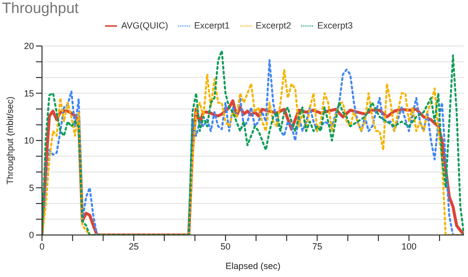 The height and width of the screenshot is (277, 468). I want to click on x-axis-title: Elapsed (sec), so click(253, 266).